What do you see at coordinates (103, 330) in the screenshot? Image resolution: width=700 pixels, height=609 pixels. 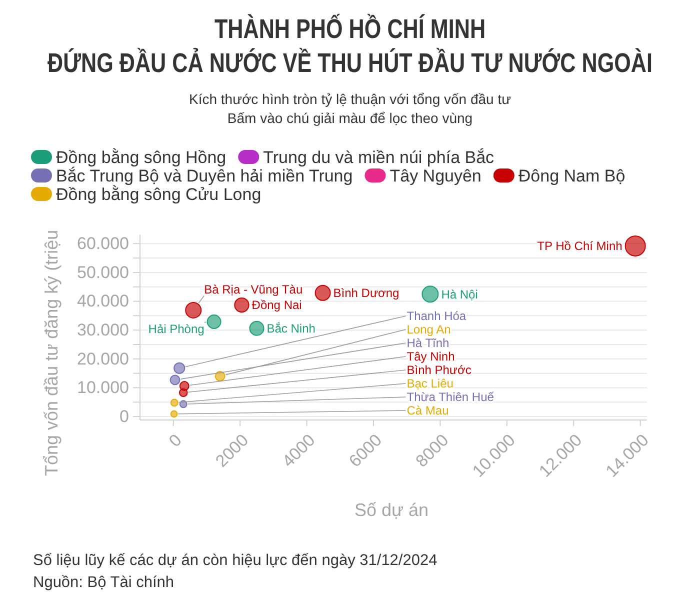 I see `y-tick-label: 30.000` at bounding box center [103, 330].